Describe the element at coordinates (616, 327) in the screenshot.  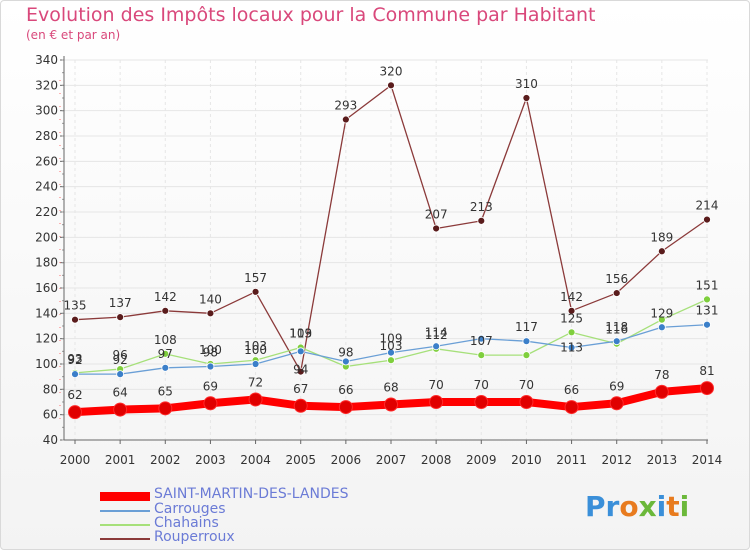
I see `data-label: 118` at that location.